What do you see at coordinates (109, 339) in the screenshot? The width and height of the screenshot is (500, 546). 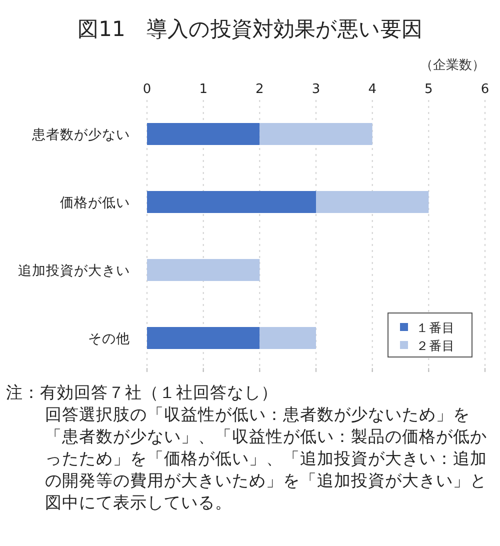 I see `y-tick-label: その他` at bounding box center [109, 339].